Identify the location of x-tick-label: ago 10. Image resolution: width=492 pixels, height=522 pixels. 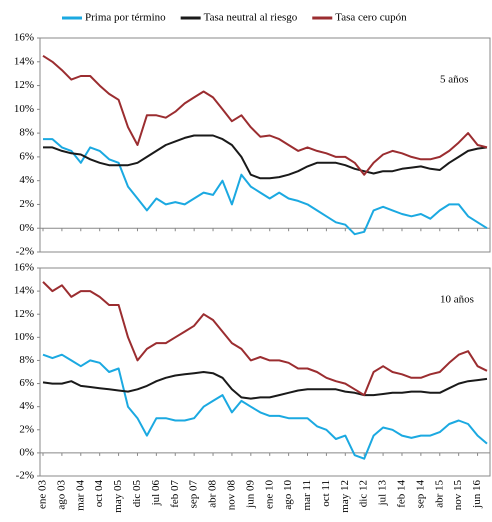
(288, 495).